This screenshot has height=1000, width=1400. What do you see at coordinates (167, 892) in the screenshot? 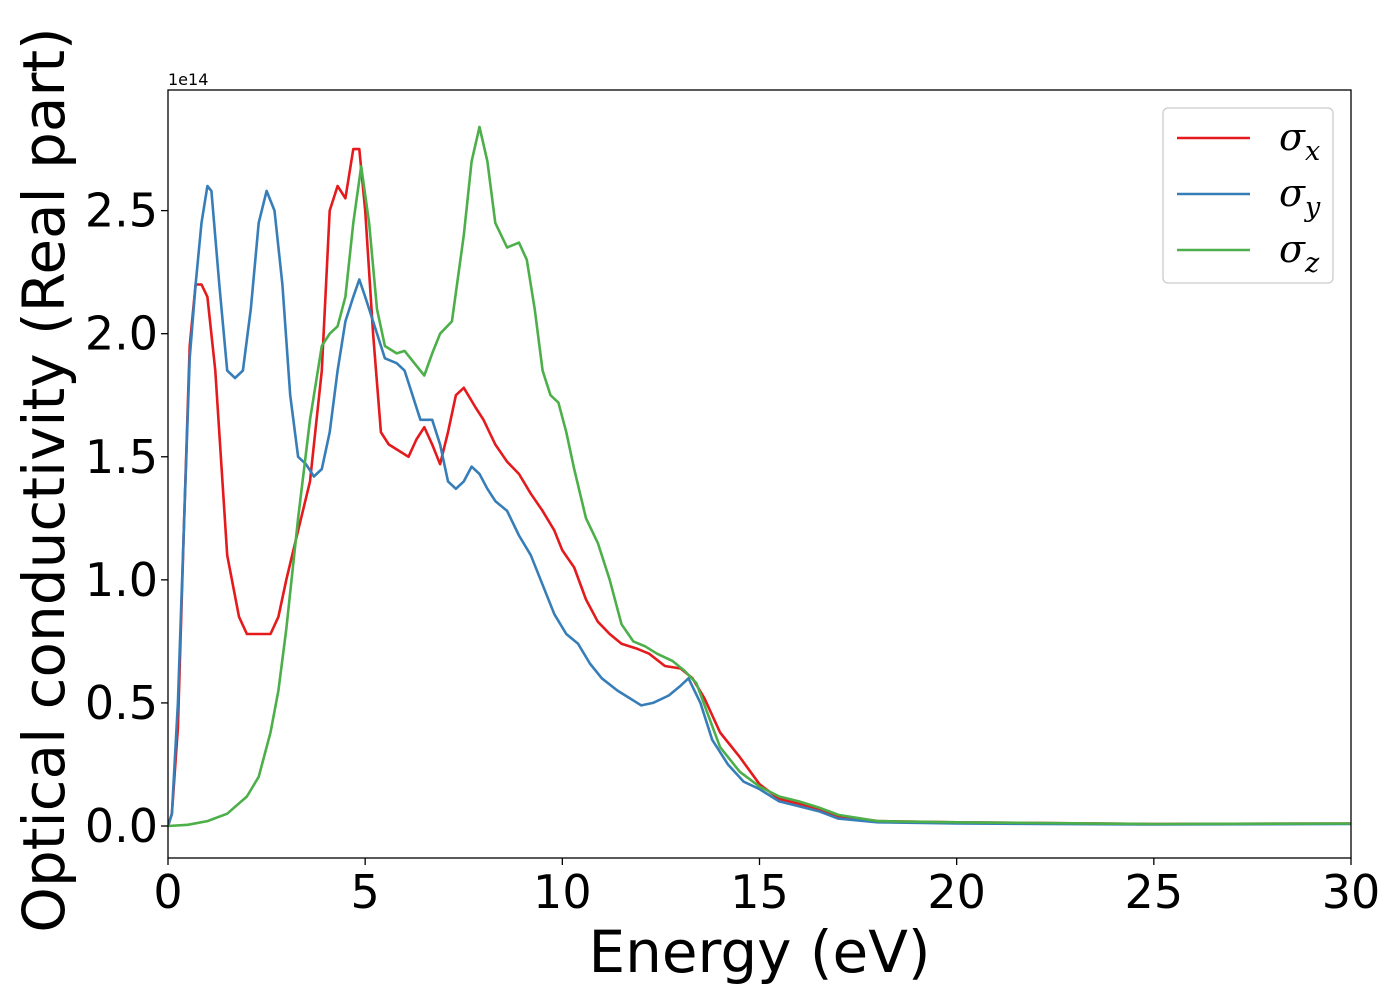
I see `x-tick-label: 0` at bounding box center [167, 892].